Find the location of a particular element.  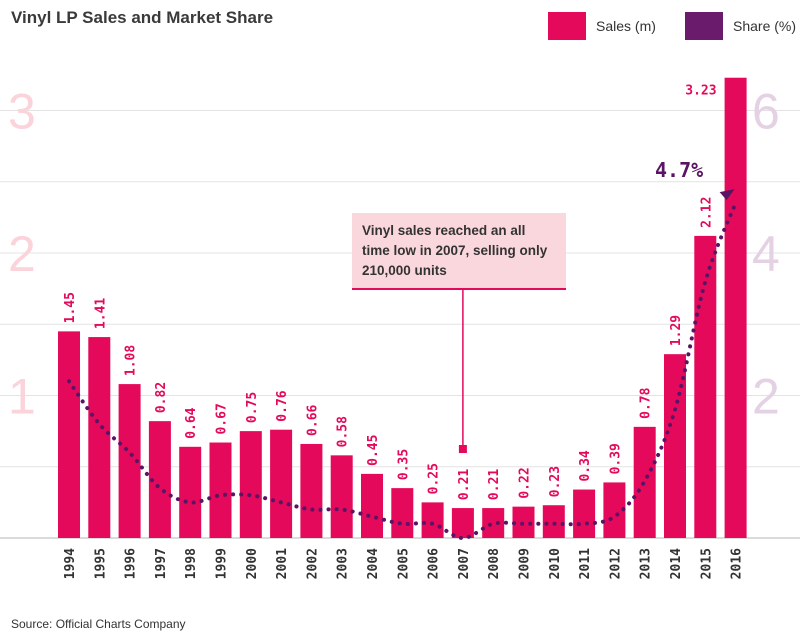

data-label: 0.82 is located at coordinates (161, 397).